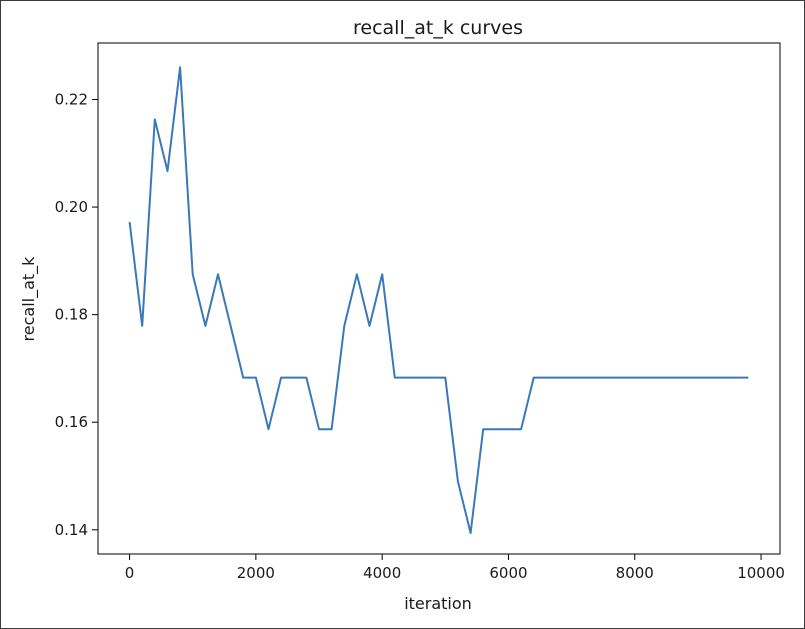 This screenshot has width=805, height=629. I want to click on y-tick-label: 0.20, so click(71, 207).